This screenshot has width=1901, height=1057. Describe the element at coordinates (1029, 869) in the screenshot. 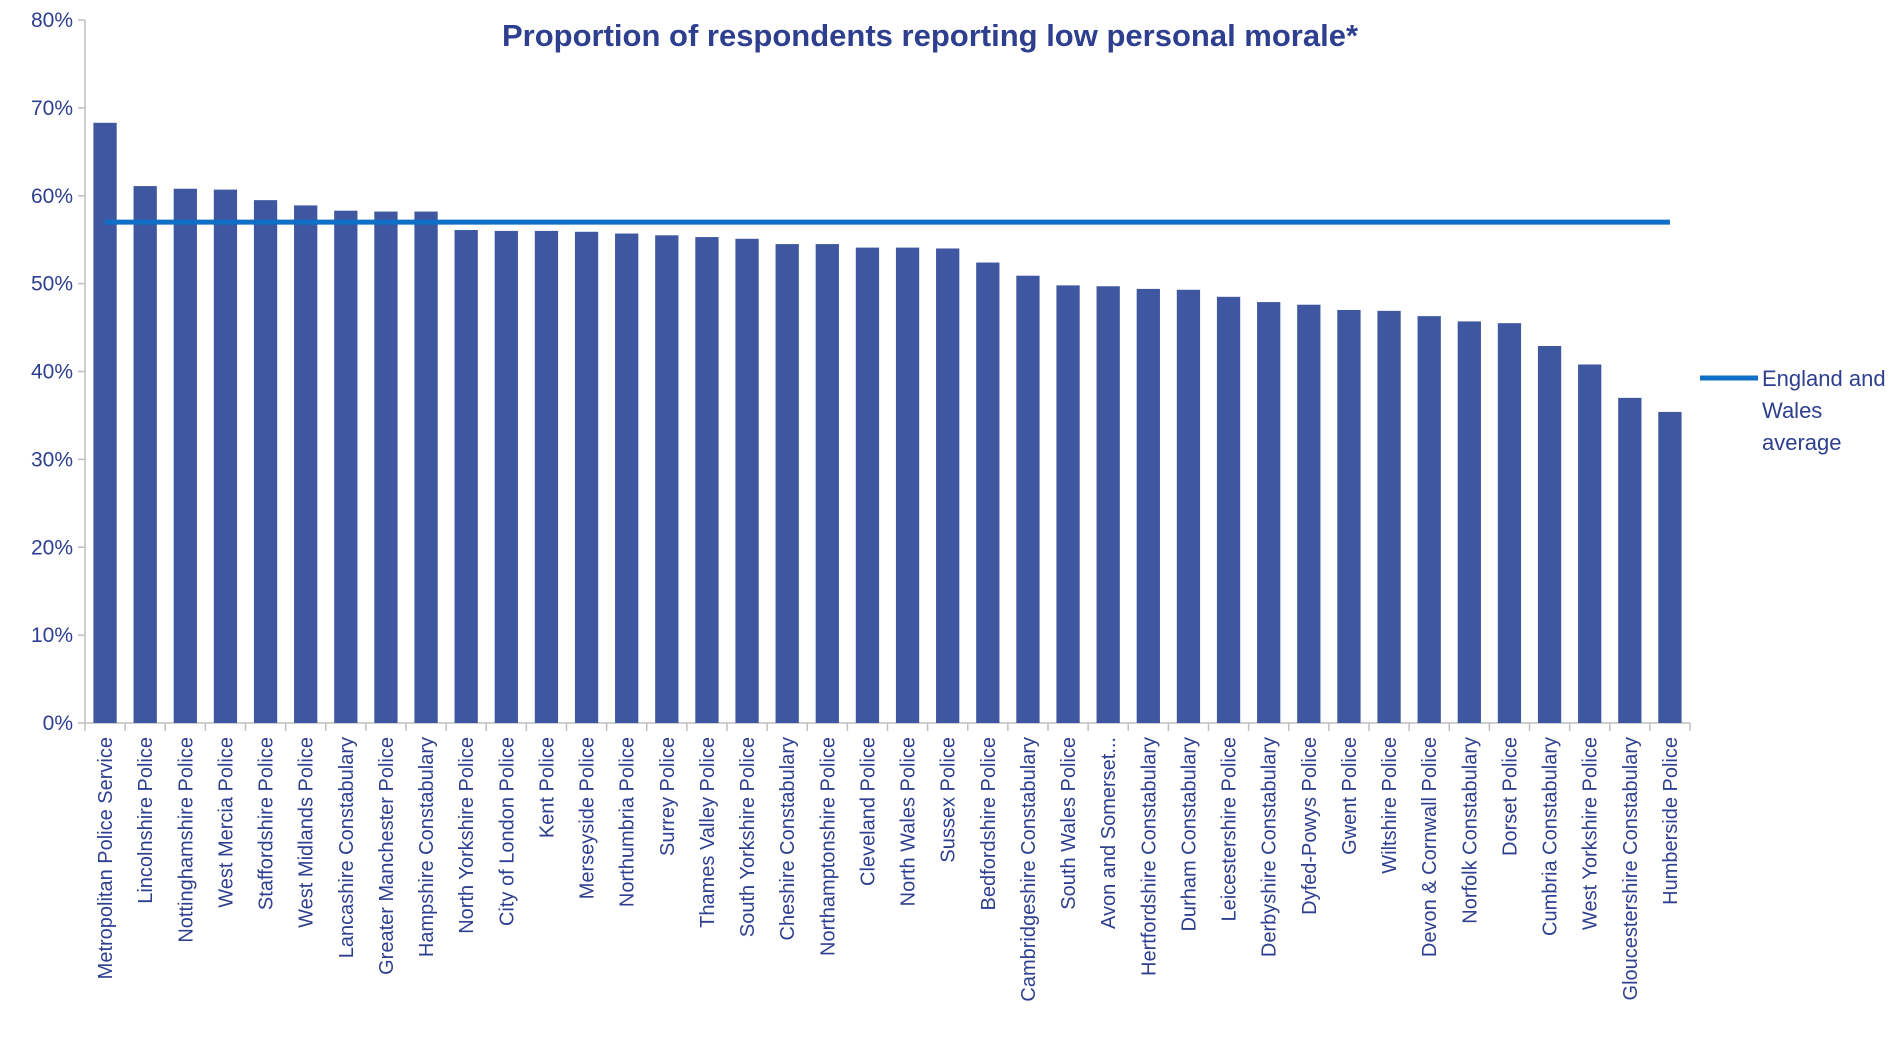

I see `x-tick-label: Cambridgeshire Constabulary` at that location.